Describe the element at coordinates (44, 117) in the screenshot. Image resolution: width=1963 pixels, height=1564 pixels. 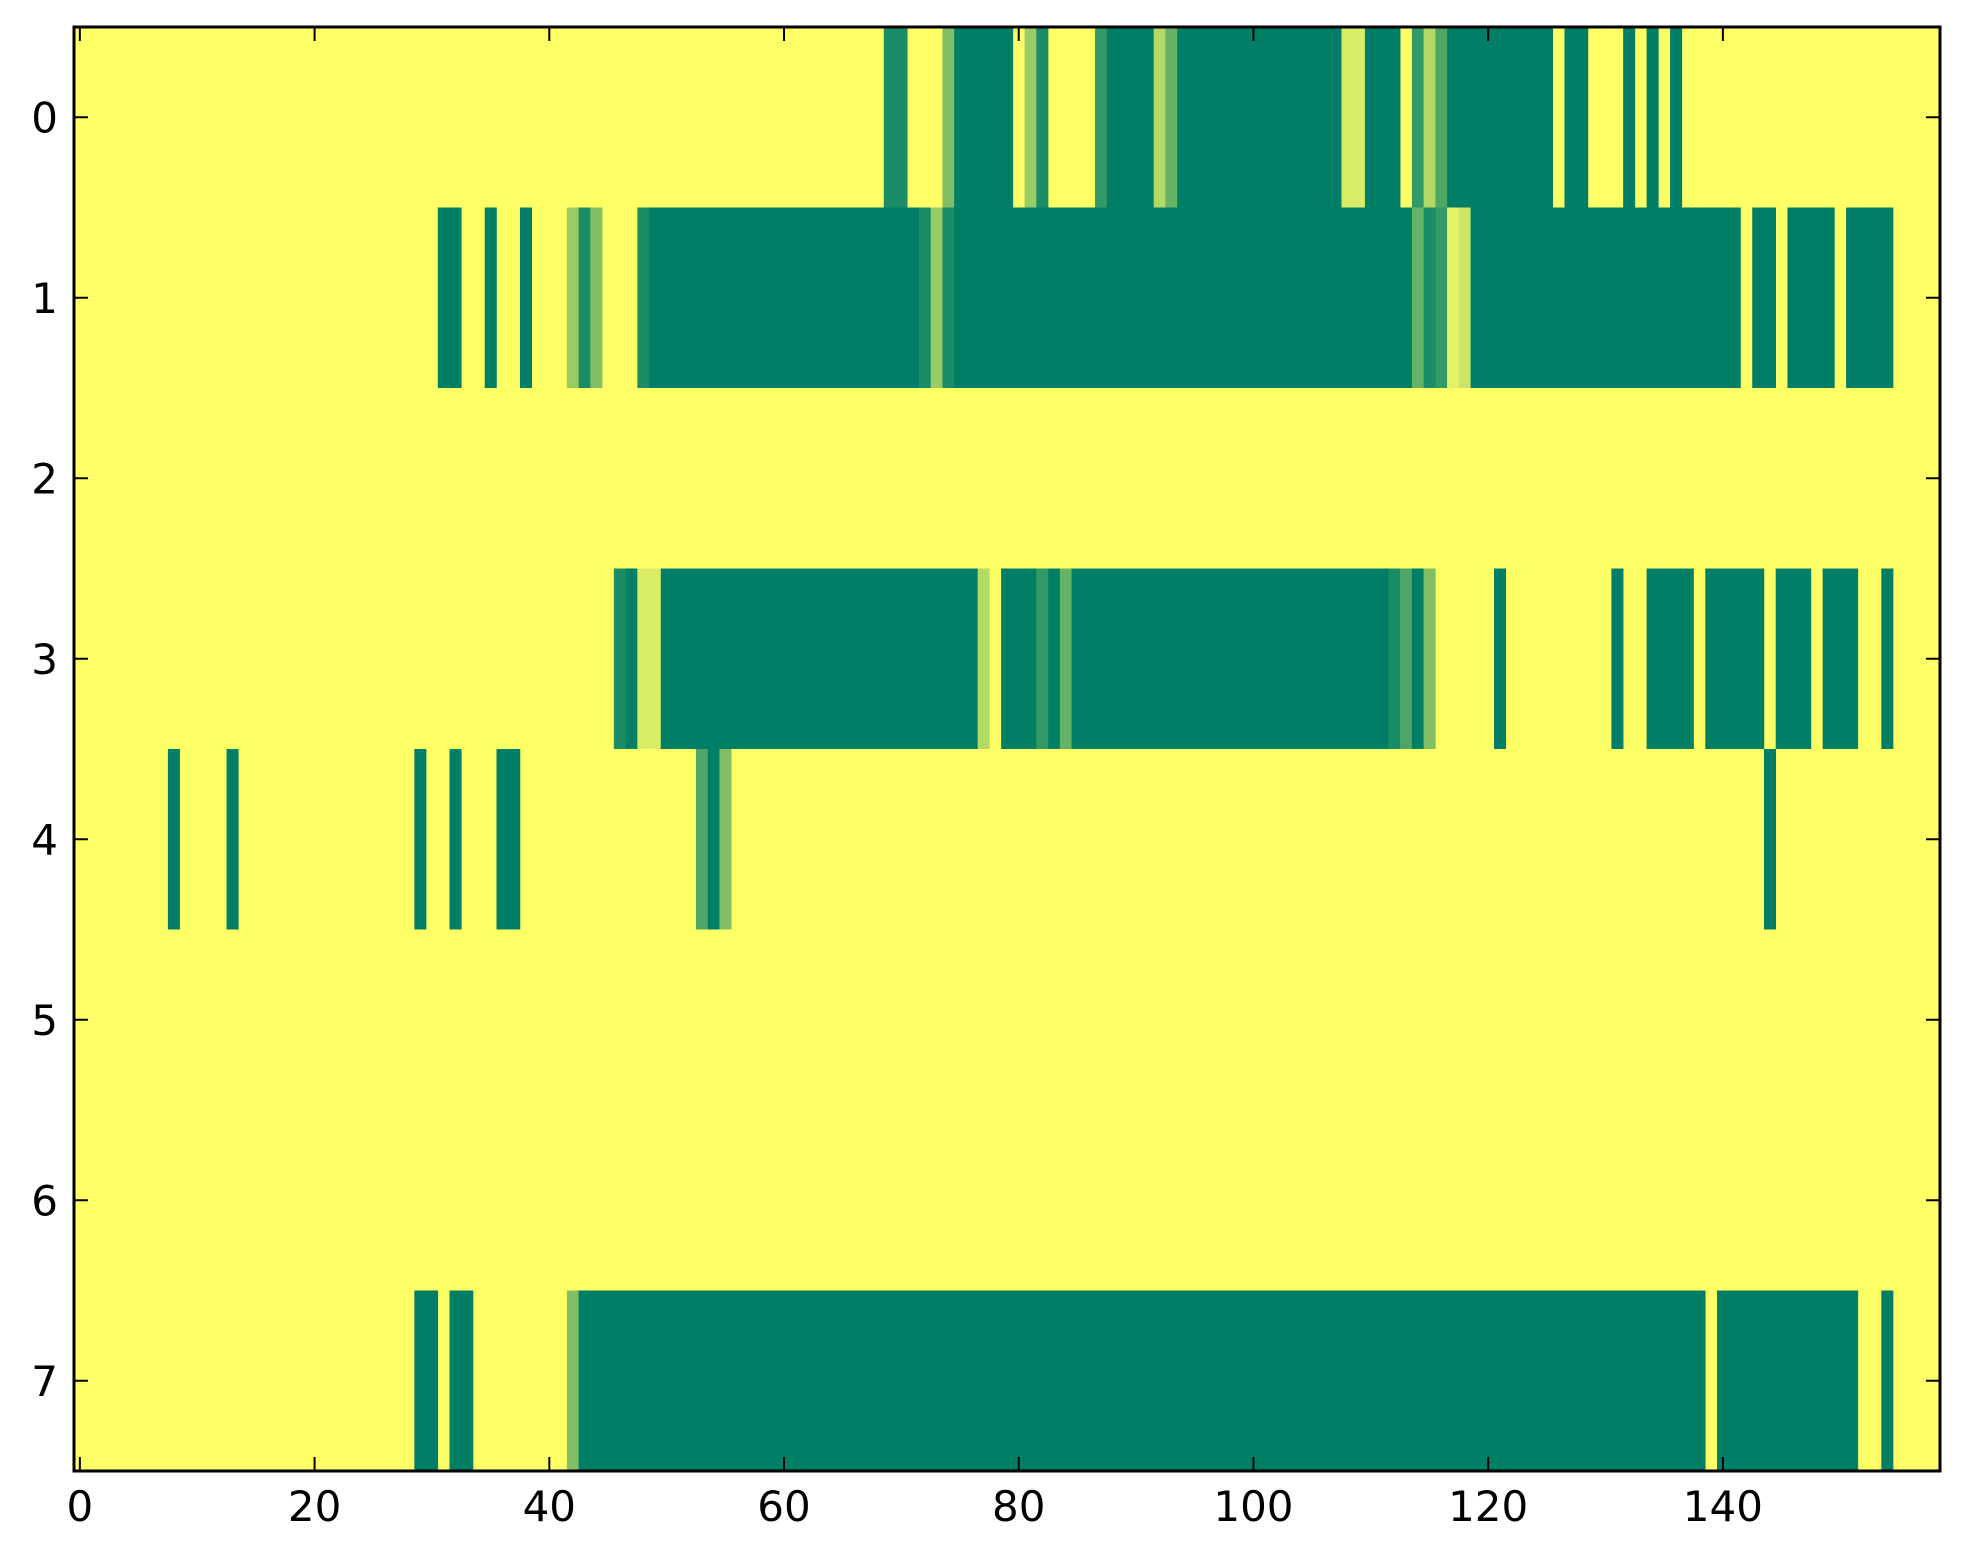
I see `y-tick-label: 0` at that location.